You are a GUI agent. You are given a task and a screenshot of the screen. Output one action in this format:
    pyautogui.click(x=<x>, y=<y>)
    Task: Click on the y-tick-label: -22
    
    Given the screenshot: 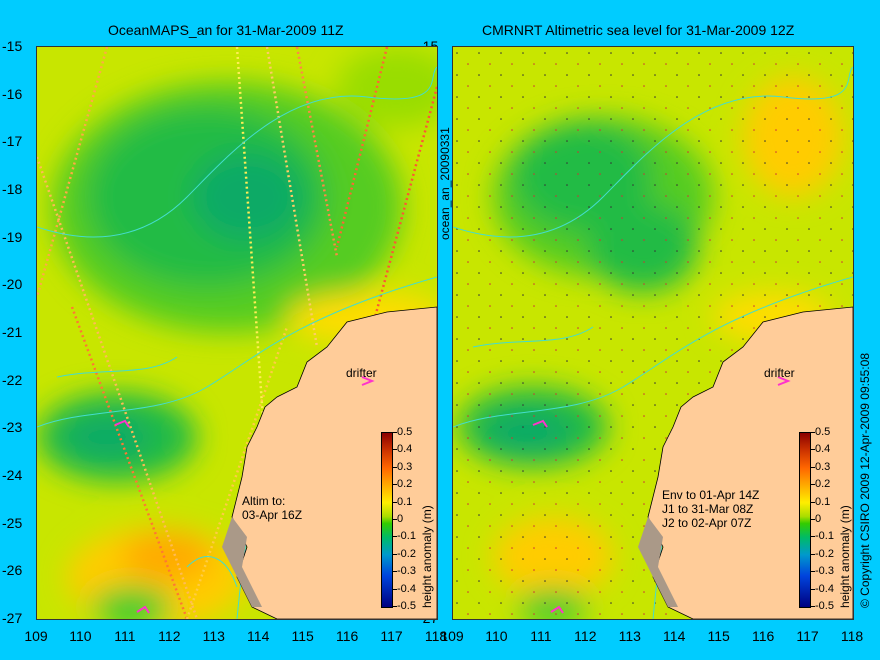 What is the action you would take?
    pyautogui.click(x=12, y=379)
    